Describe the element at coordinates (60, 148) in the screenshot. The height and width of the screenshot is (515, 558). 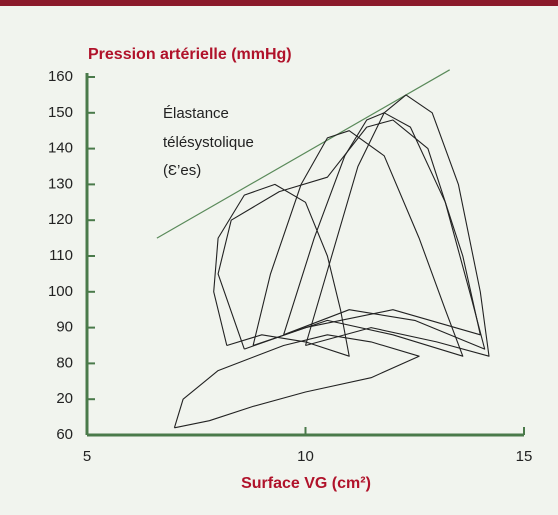
I see `y-tick-label: 140` at that location.